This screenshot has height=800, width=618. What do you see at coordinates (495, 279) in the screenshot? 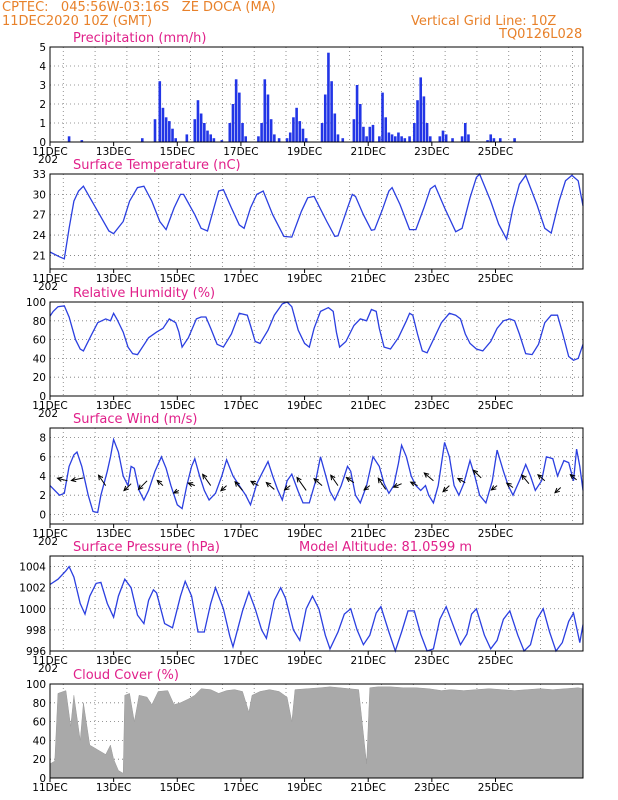
I see `temp-x-tick-label: 25DEC` at bounding box center [495, 279].